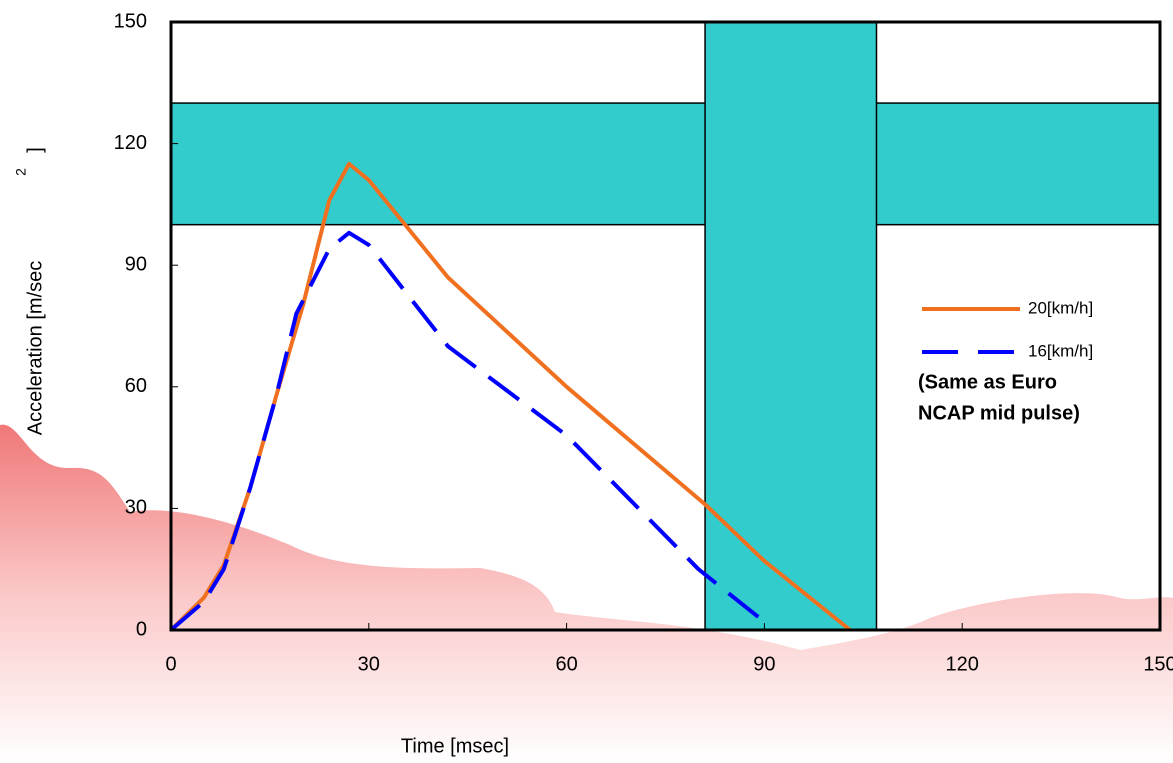  What do you see at coordinates (130, 21) in the screenshot?
I see `y-tick-label: 150` at bounding box center [130, 21].